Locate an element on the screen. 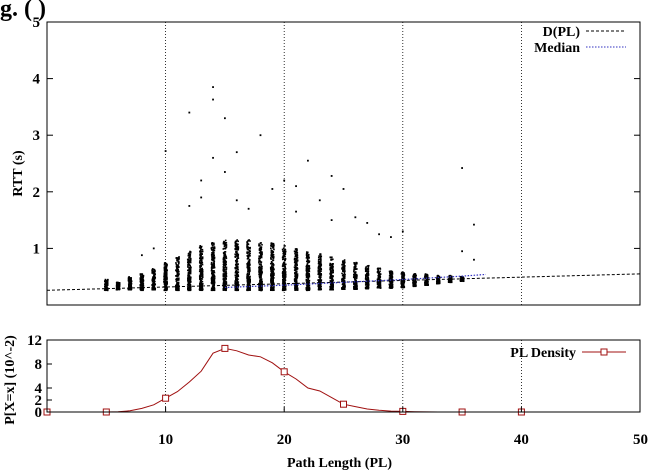 The width and height of the screenshot is (652, 472). rtt-y-axis-label: RTT (s) is located at coordinates (18, 173).